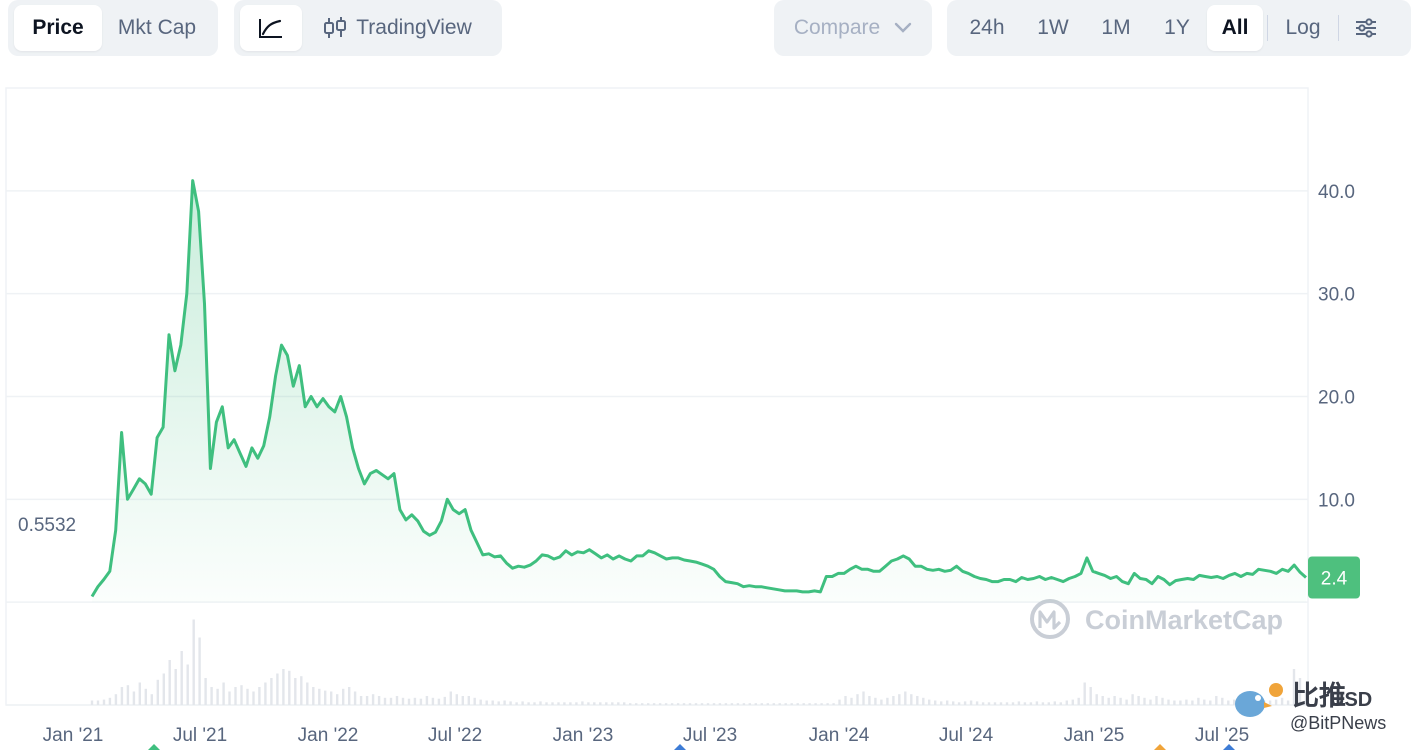  I want to click on watermark-text: CoinMarketCap, so click(1184, 620).